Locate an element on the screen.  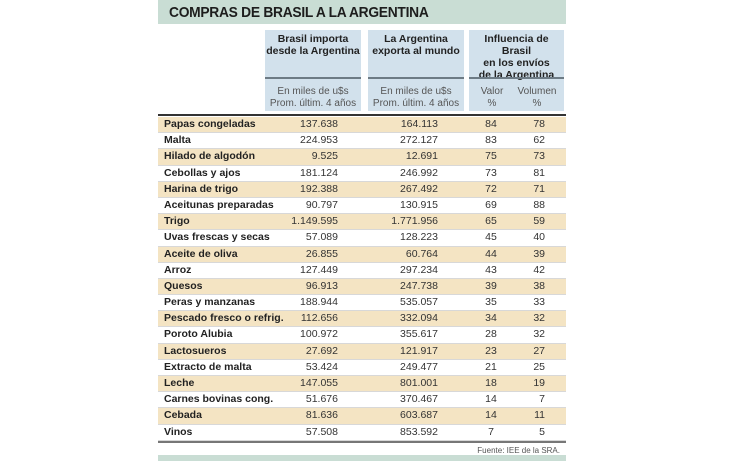
argentina-exporta-value: 603.687 is located at coordinates (419, 415).